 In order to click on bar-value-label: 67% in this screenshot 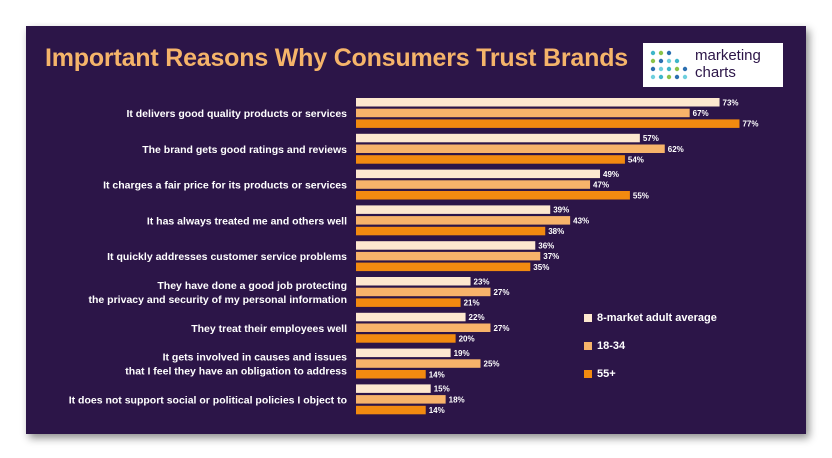, I will do `click(701, 113)`.